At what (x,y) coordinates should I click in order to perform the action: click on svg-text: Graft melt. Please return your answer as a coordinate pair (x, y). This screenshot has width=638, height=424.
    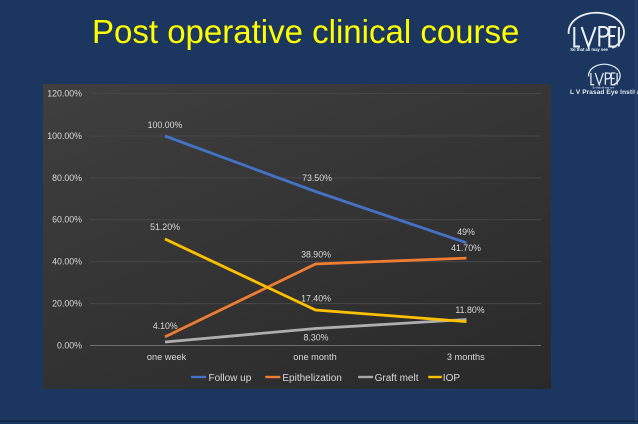
    Looking at the image, I should click on (397, 378).